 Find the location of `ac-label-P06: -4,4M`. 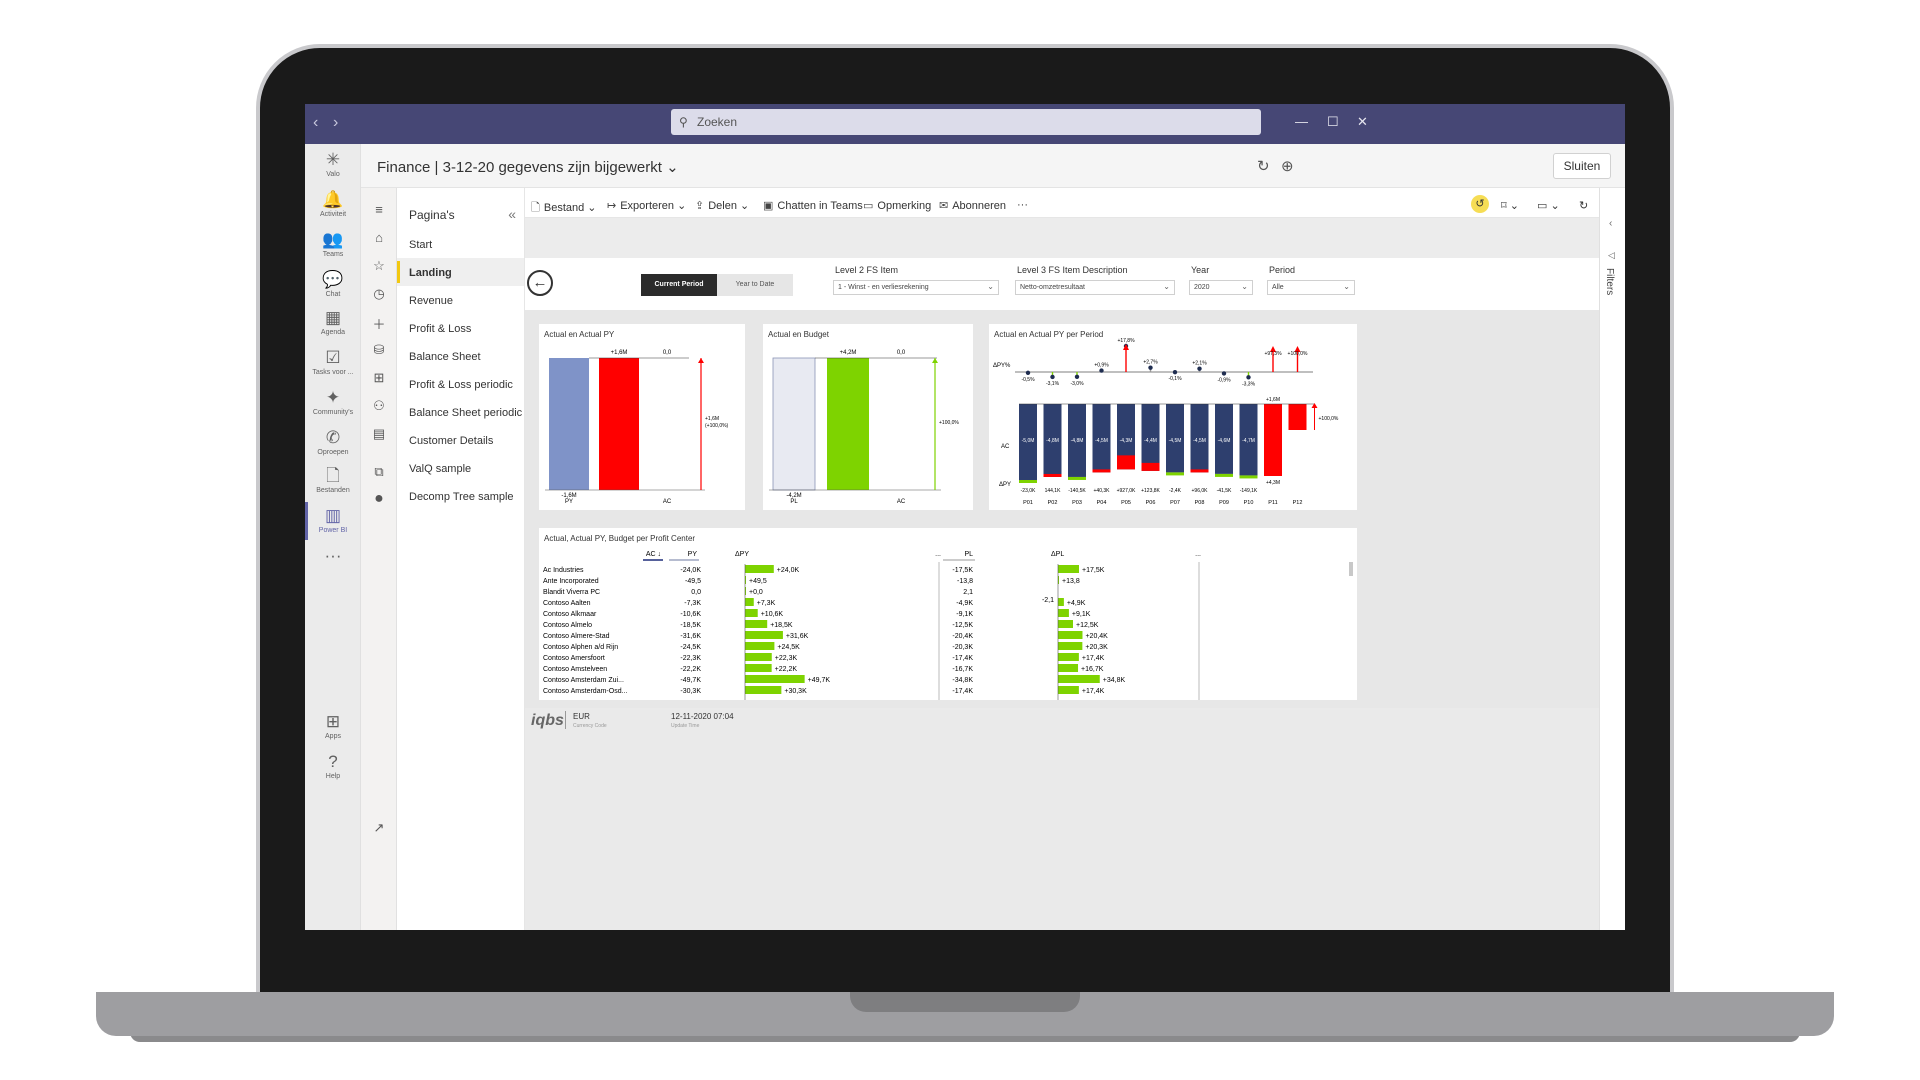

ac-label-P06: -4,4M is located at coordinates (1150, 441).